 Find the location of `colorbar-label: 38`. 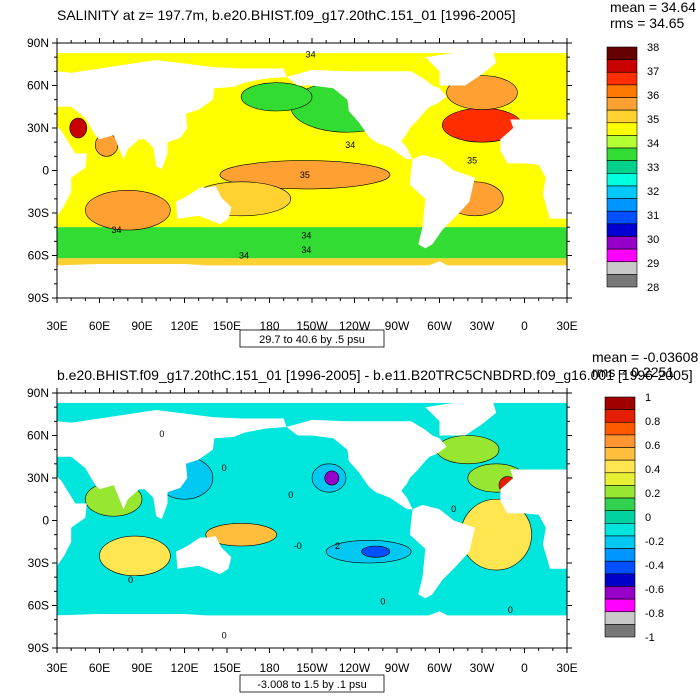

colorbar-label: 38 is located at coordinates (653, 48).